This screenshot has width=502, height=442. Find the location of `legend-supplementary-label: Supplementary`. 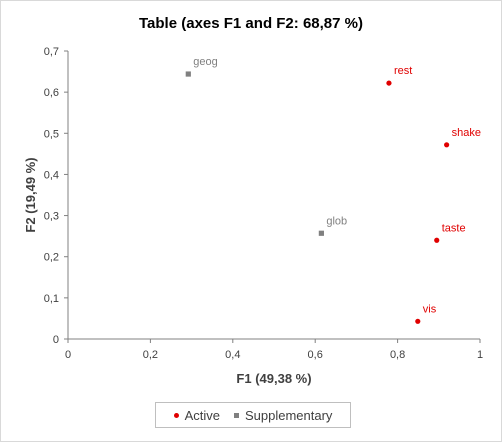

legend-supplementary-label: Supplementary is located at coordinates (288, 415).